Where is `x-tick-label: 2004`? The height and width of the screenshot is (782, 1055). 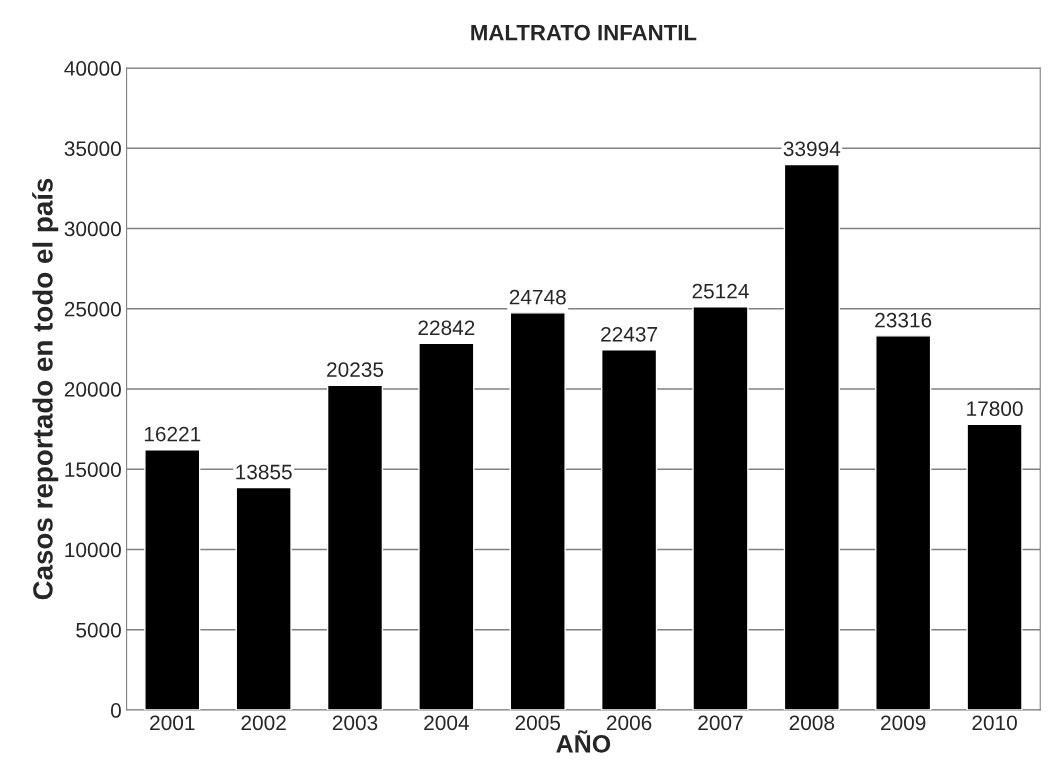
x-tick-label: 2004 is located at coordinates (446, 723).